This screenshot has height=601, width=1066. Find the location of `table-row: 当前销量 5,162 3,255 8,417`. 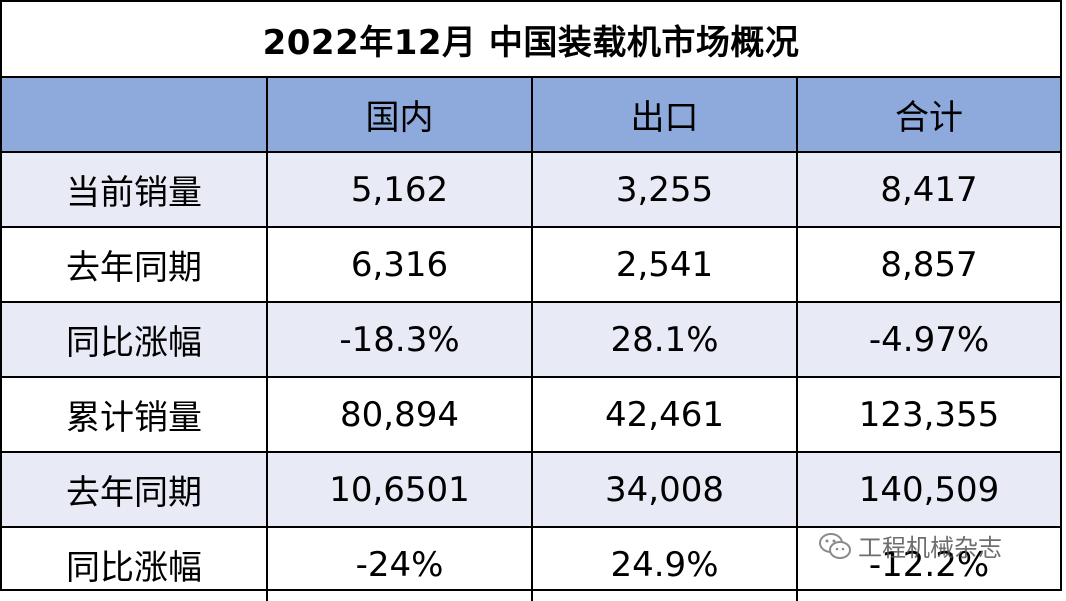

table-row: 当前销量 5,162 3,255 8,417 is located at coordinates (531, 189).